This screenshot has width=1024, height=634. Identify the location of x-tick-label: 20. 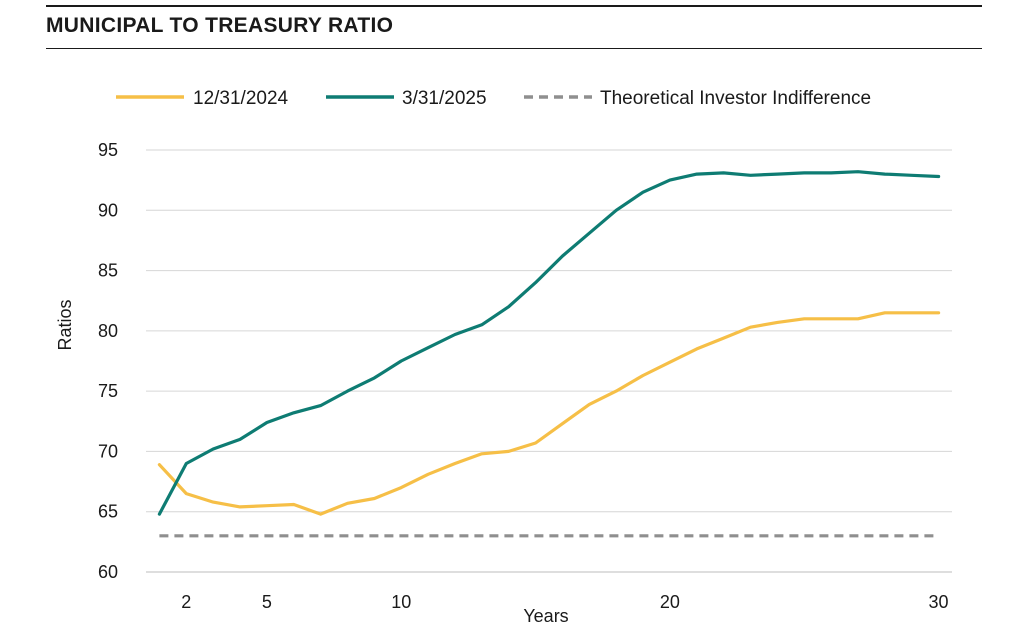
(670, 602).